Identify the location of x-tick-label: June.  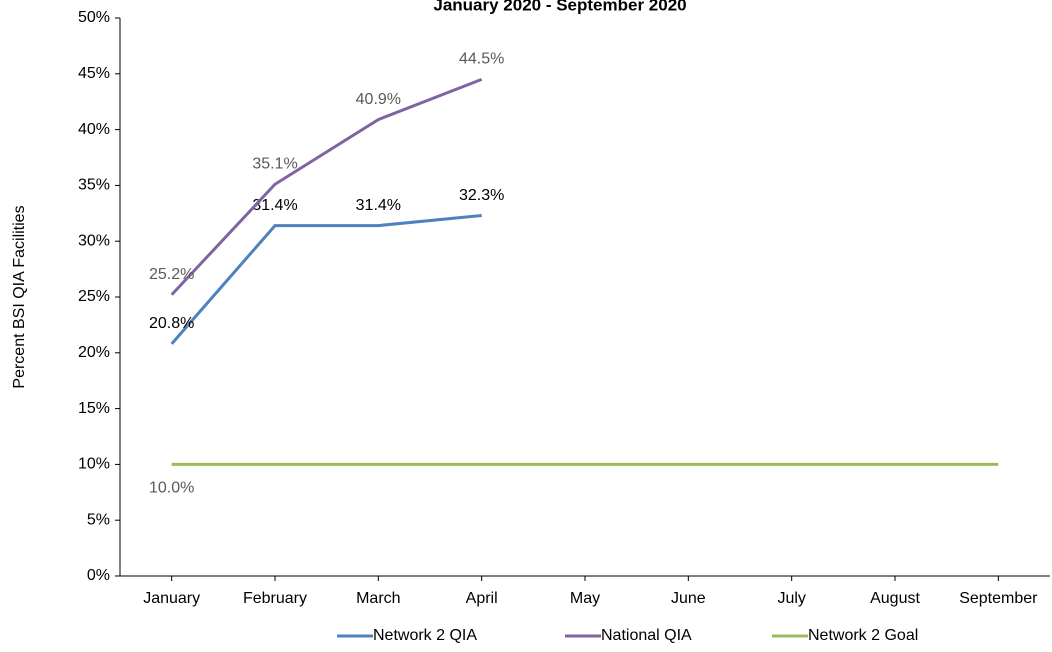
(688, 598).